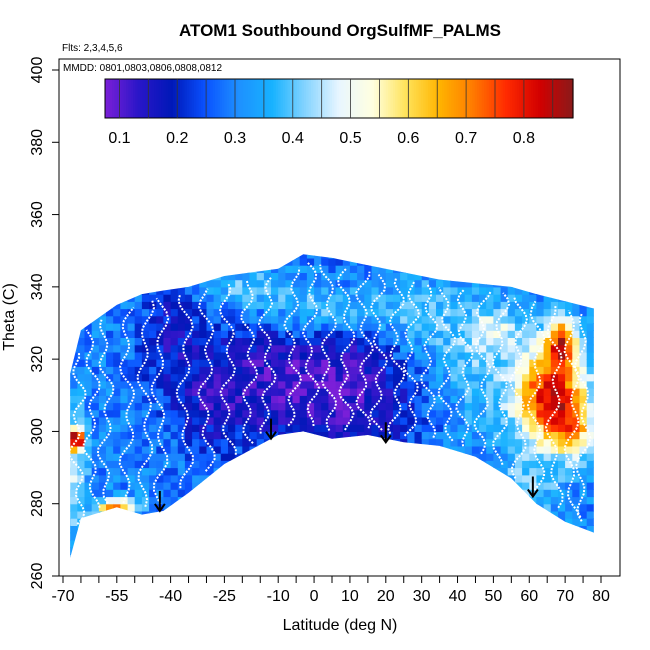 This screenshot has width=650, height=650. What do you see at coordinates (565, 596) in the screenshot?
I see `x-tick-label: 70` at bounding box center [565, 596].